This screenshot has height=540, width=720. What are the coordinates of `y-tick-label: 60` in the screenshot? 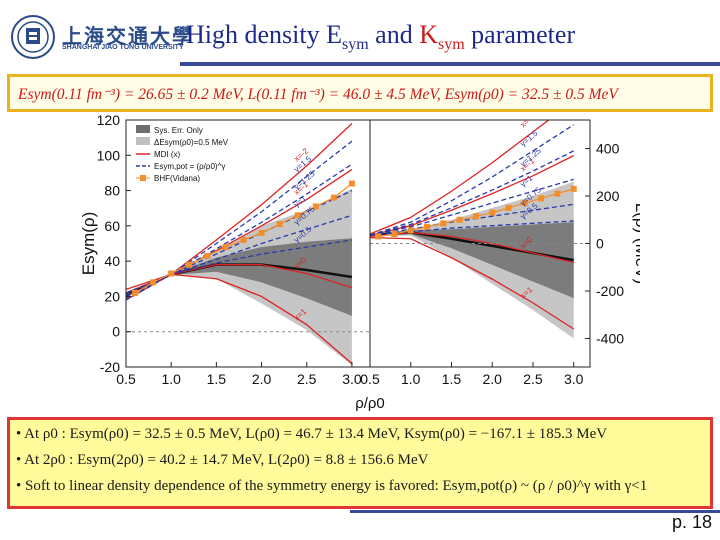 It's located at (112, 226).